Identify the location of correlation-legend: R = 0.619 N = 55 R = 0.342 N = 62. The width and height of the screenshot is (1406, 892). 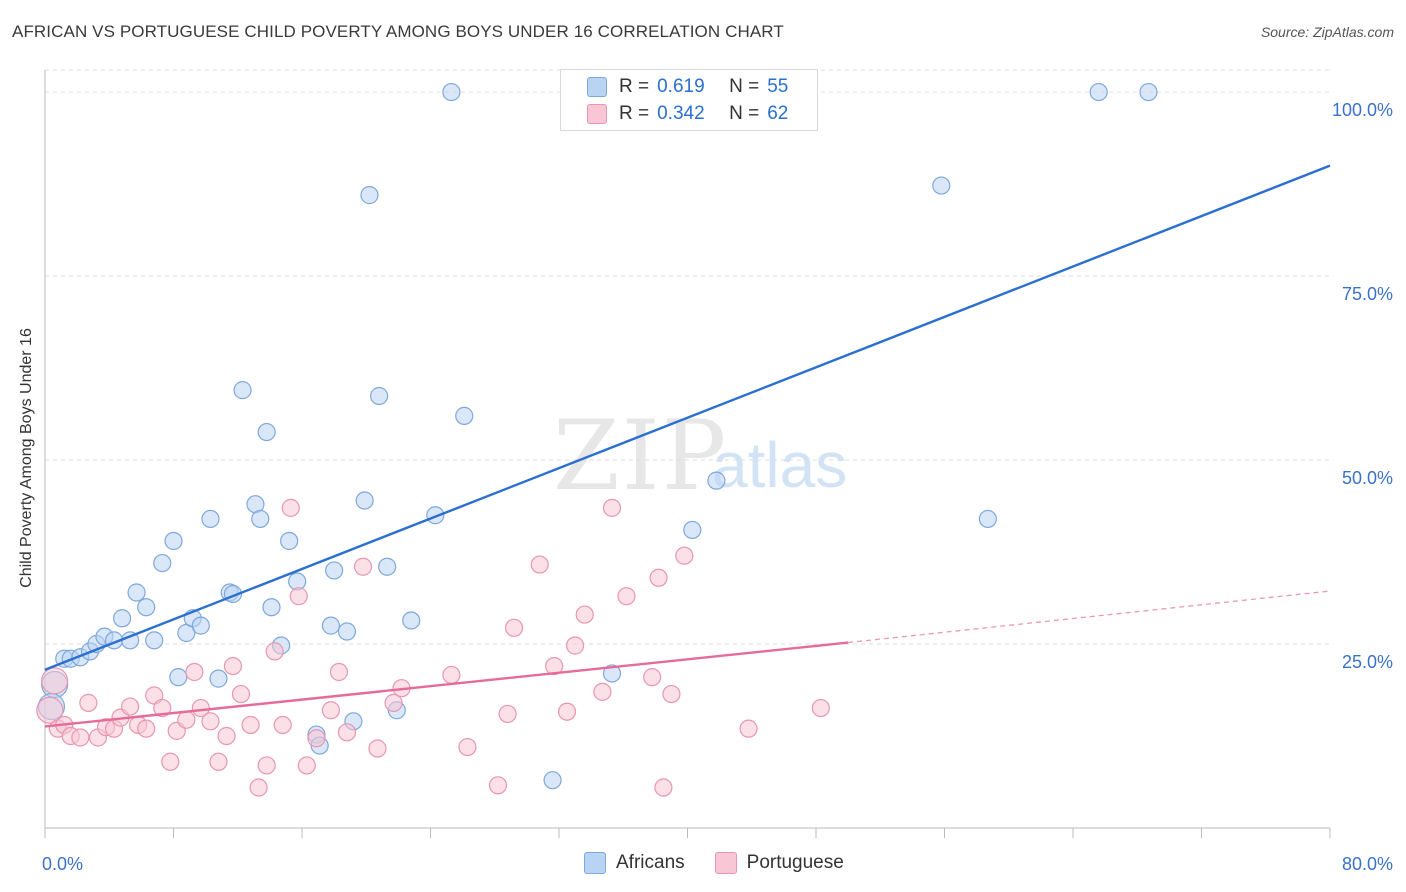
(689, 100).